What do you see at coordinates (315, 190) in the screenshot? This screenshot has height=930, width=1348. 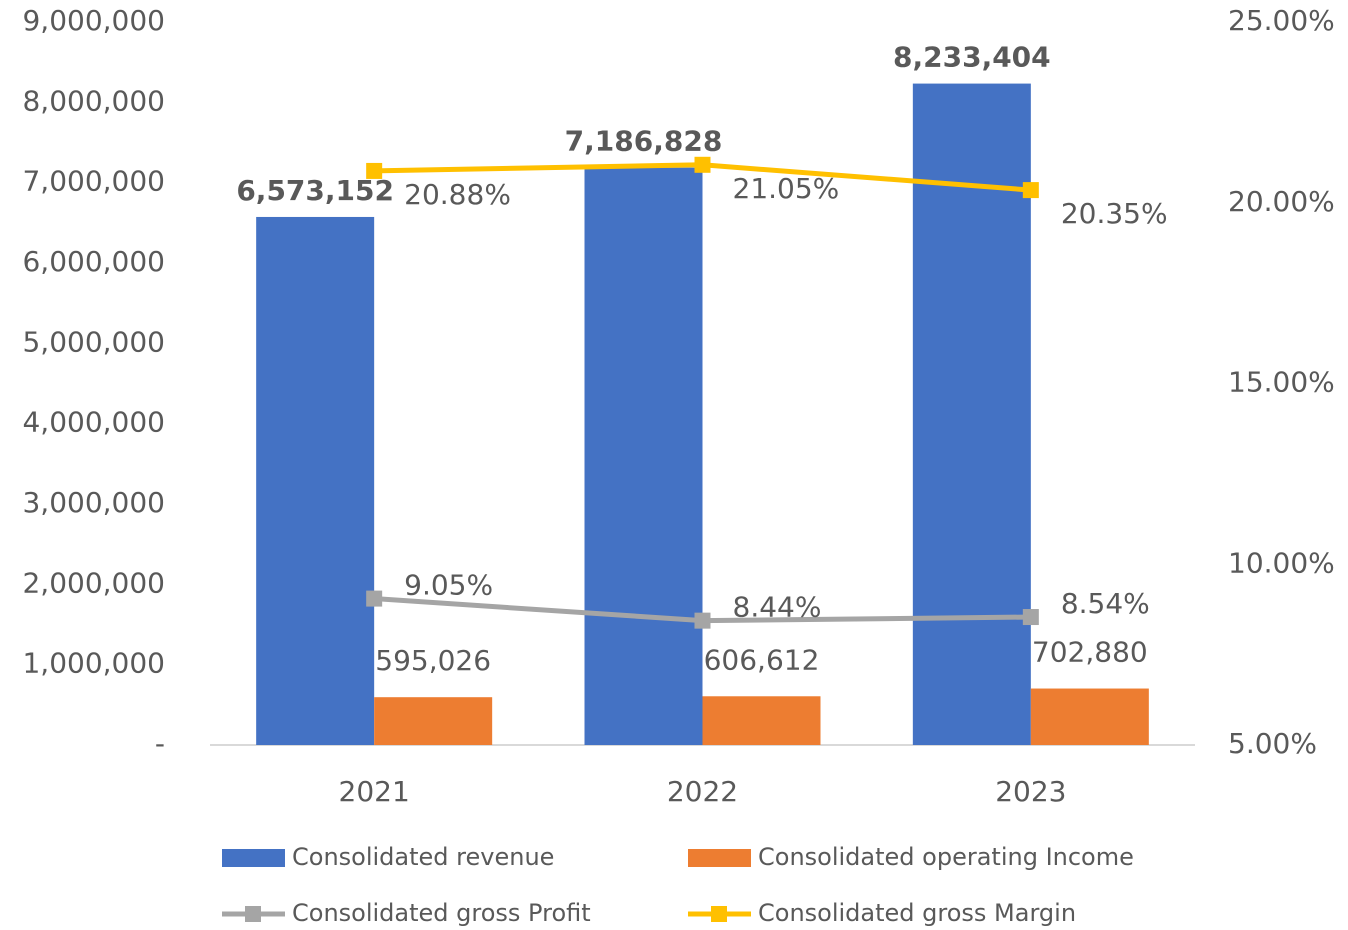 I see `data-label: 6,573,152` at bounding box center [315, 190].